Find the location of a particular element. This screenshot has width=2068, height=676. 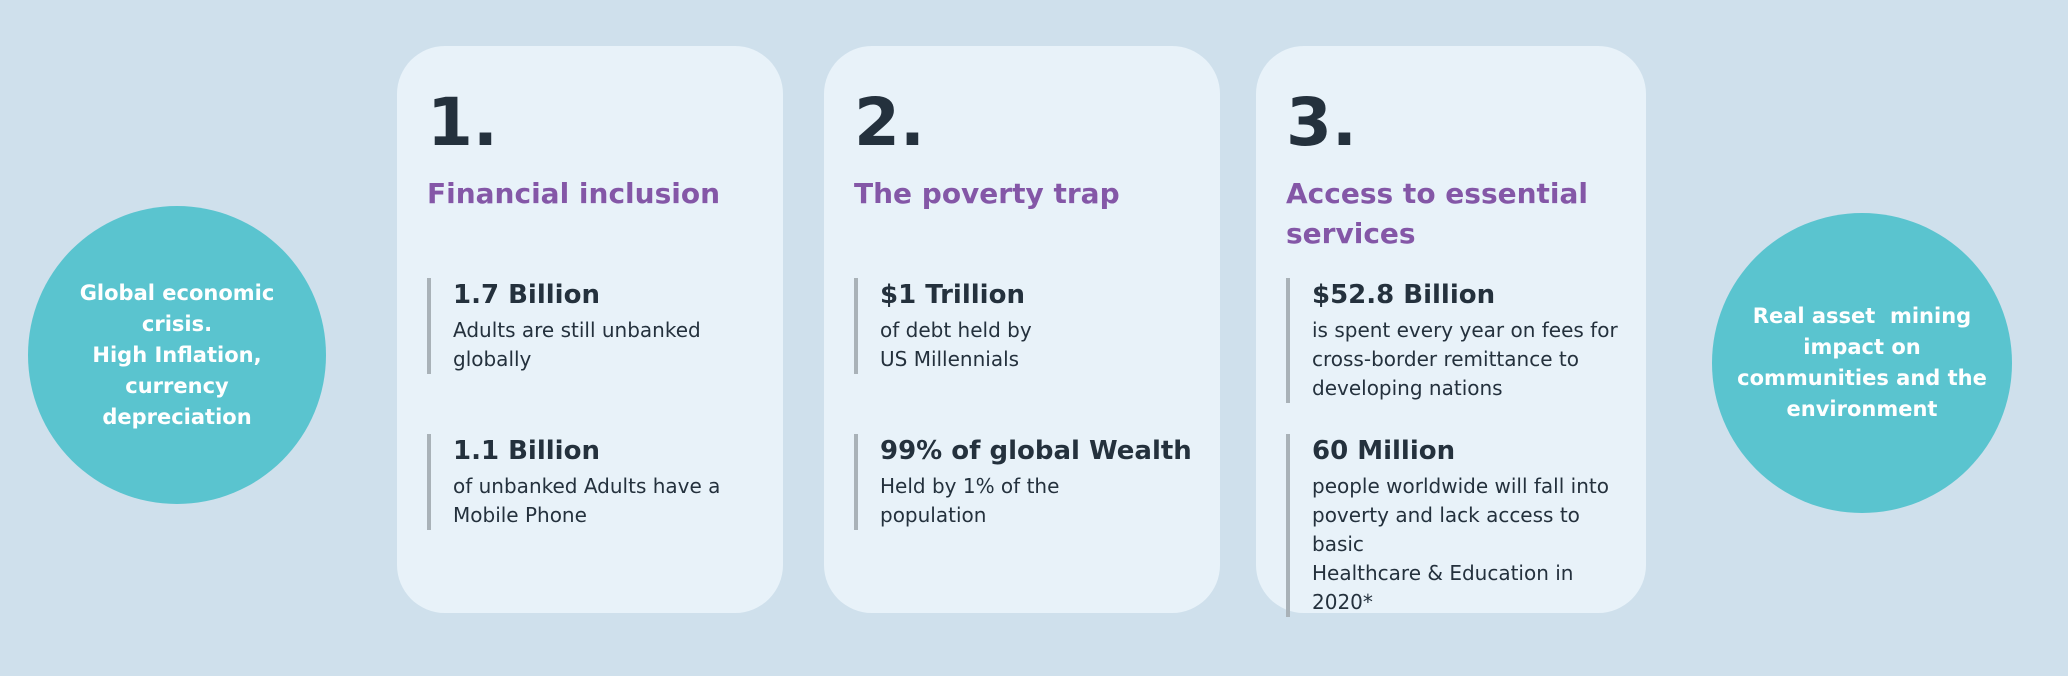

stat-description: Held by 1% of the population is located at coordinates (970, 500).